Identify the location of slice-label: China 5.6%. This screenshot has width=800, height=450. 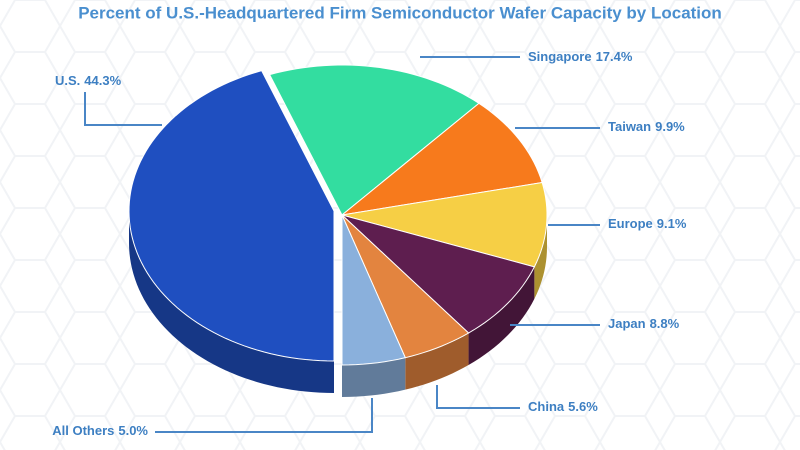
(563, 406).